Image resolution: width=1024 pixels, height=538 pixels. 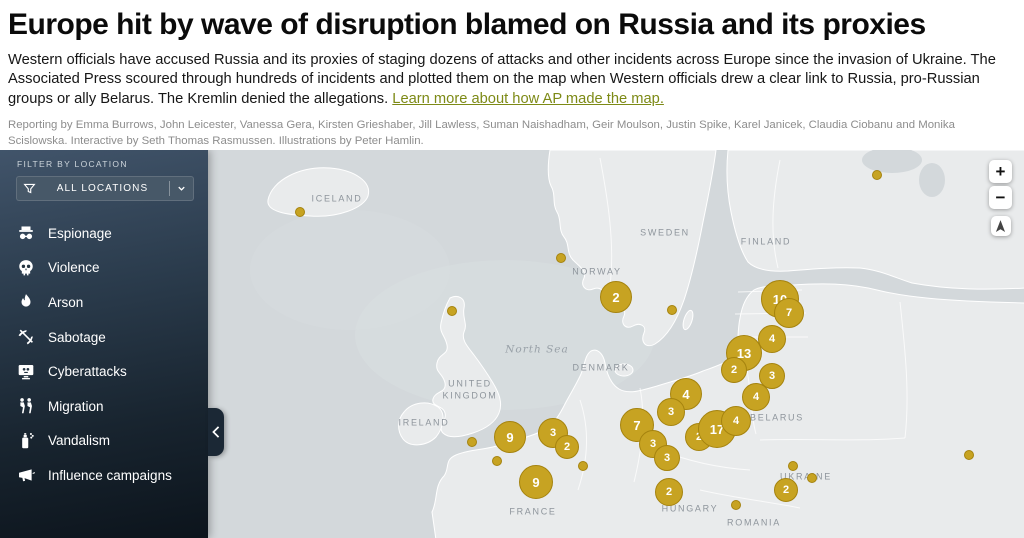 I want to click on map-country-label: FINLAND, so click(x=766, y=241).